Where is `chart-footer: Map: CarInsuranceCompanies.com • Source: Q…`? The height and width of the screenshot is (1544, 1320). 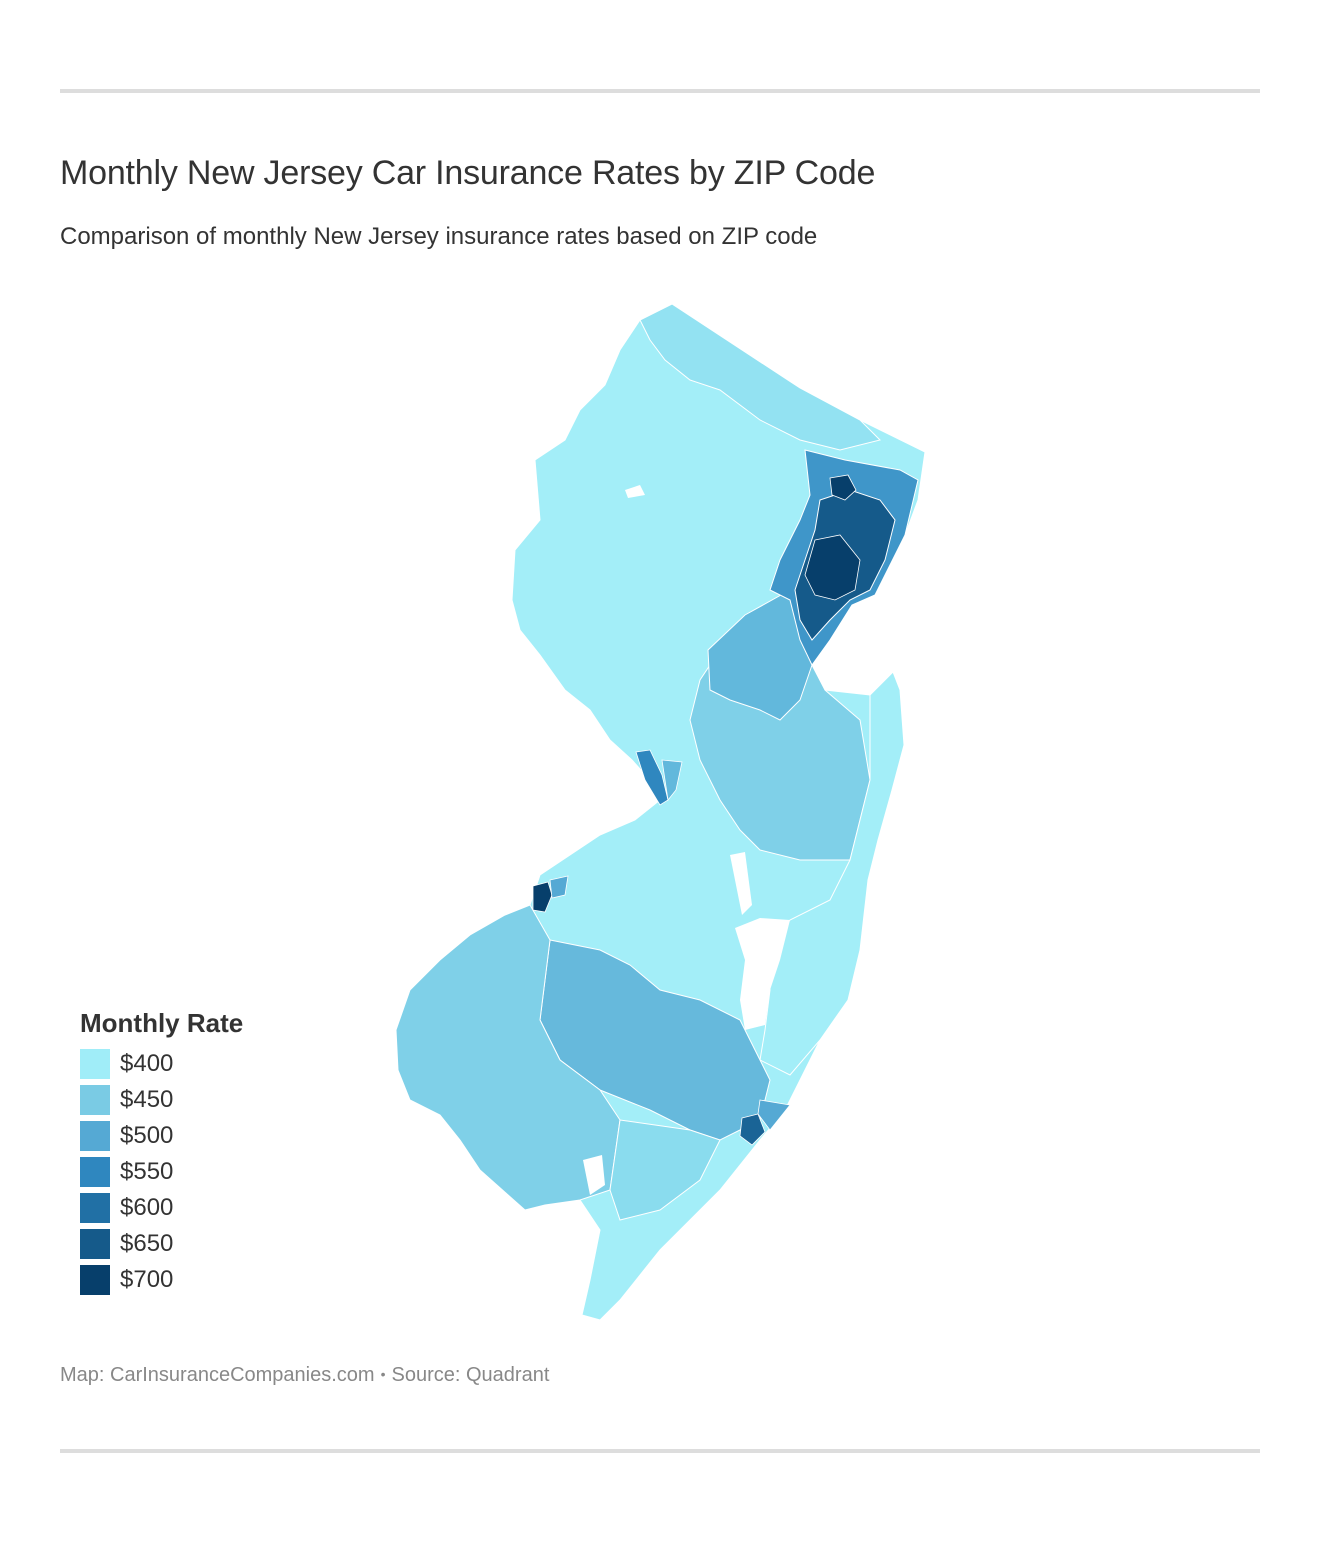 chart-footer: Map: CarInsuranceCompanies.com • Source: Q… is located at coordinates (304, 1375).